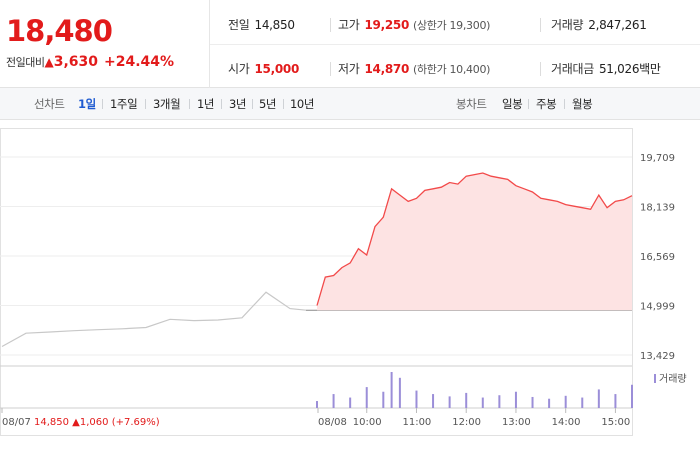 The image size is (700, 450). I want to click on high-label: 고가, so click(349, 25).